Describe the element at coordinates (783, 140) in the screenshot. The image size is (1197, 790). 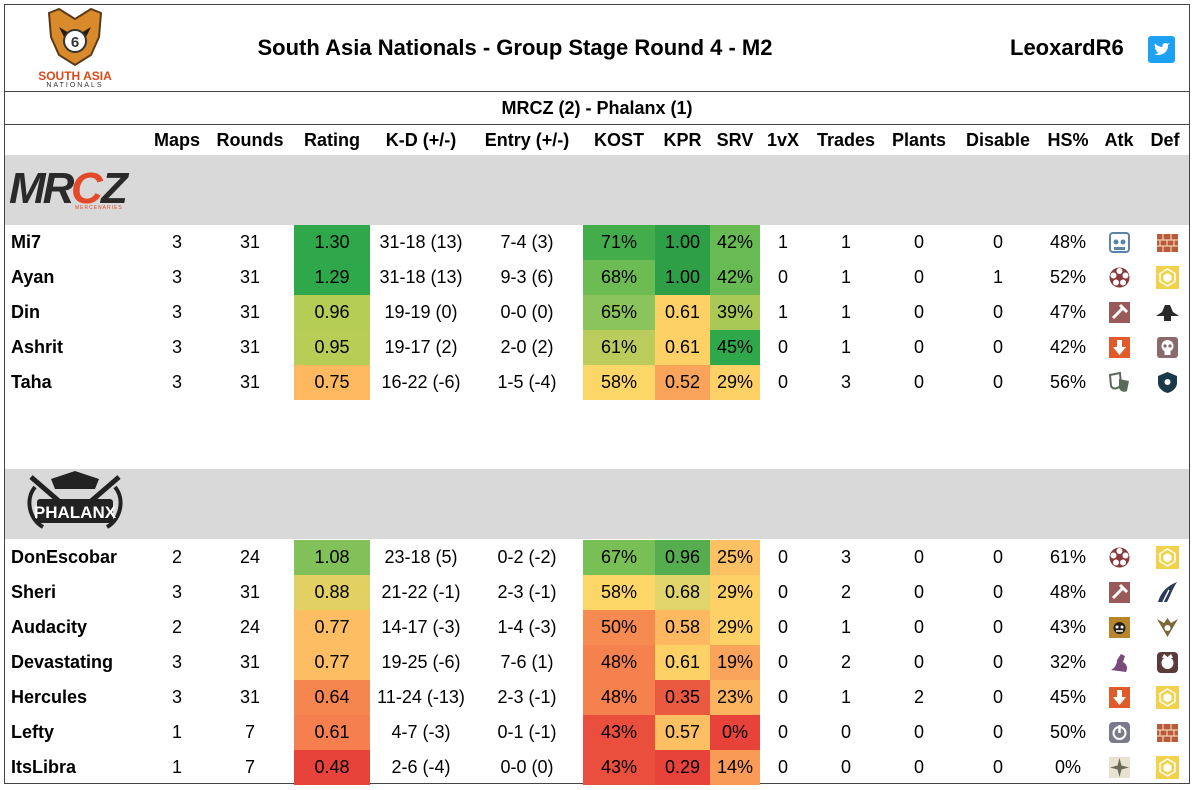
I see `col-1vx: 1vX` at that location.